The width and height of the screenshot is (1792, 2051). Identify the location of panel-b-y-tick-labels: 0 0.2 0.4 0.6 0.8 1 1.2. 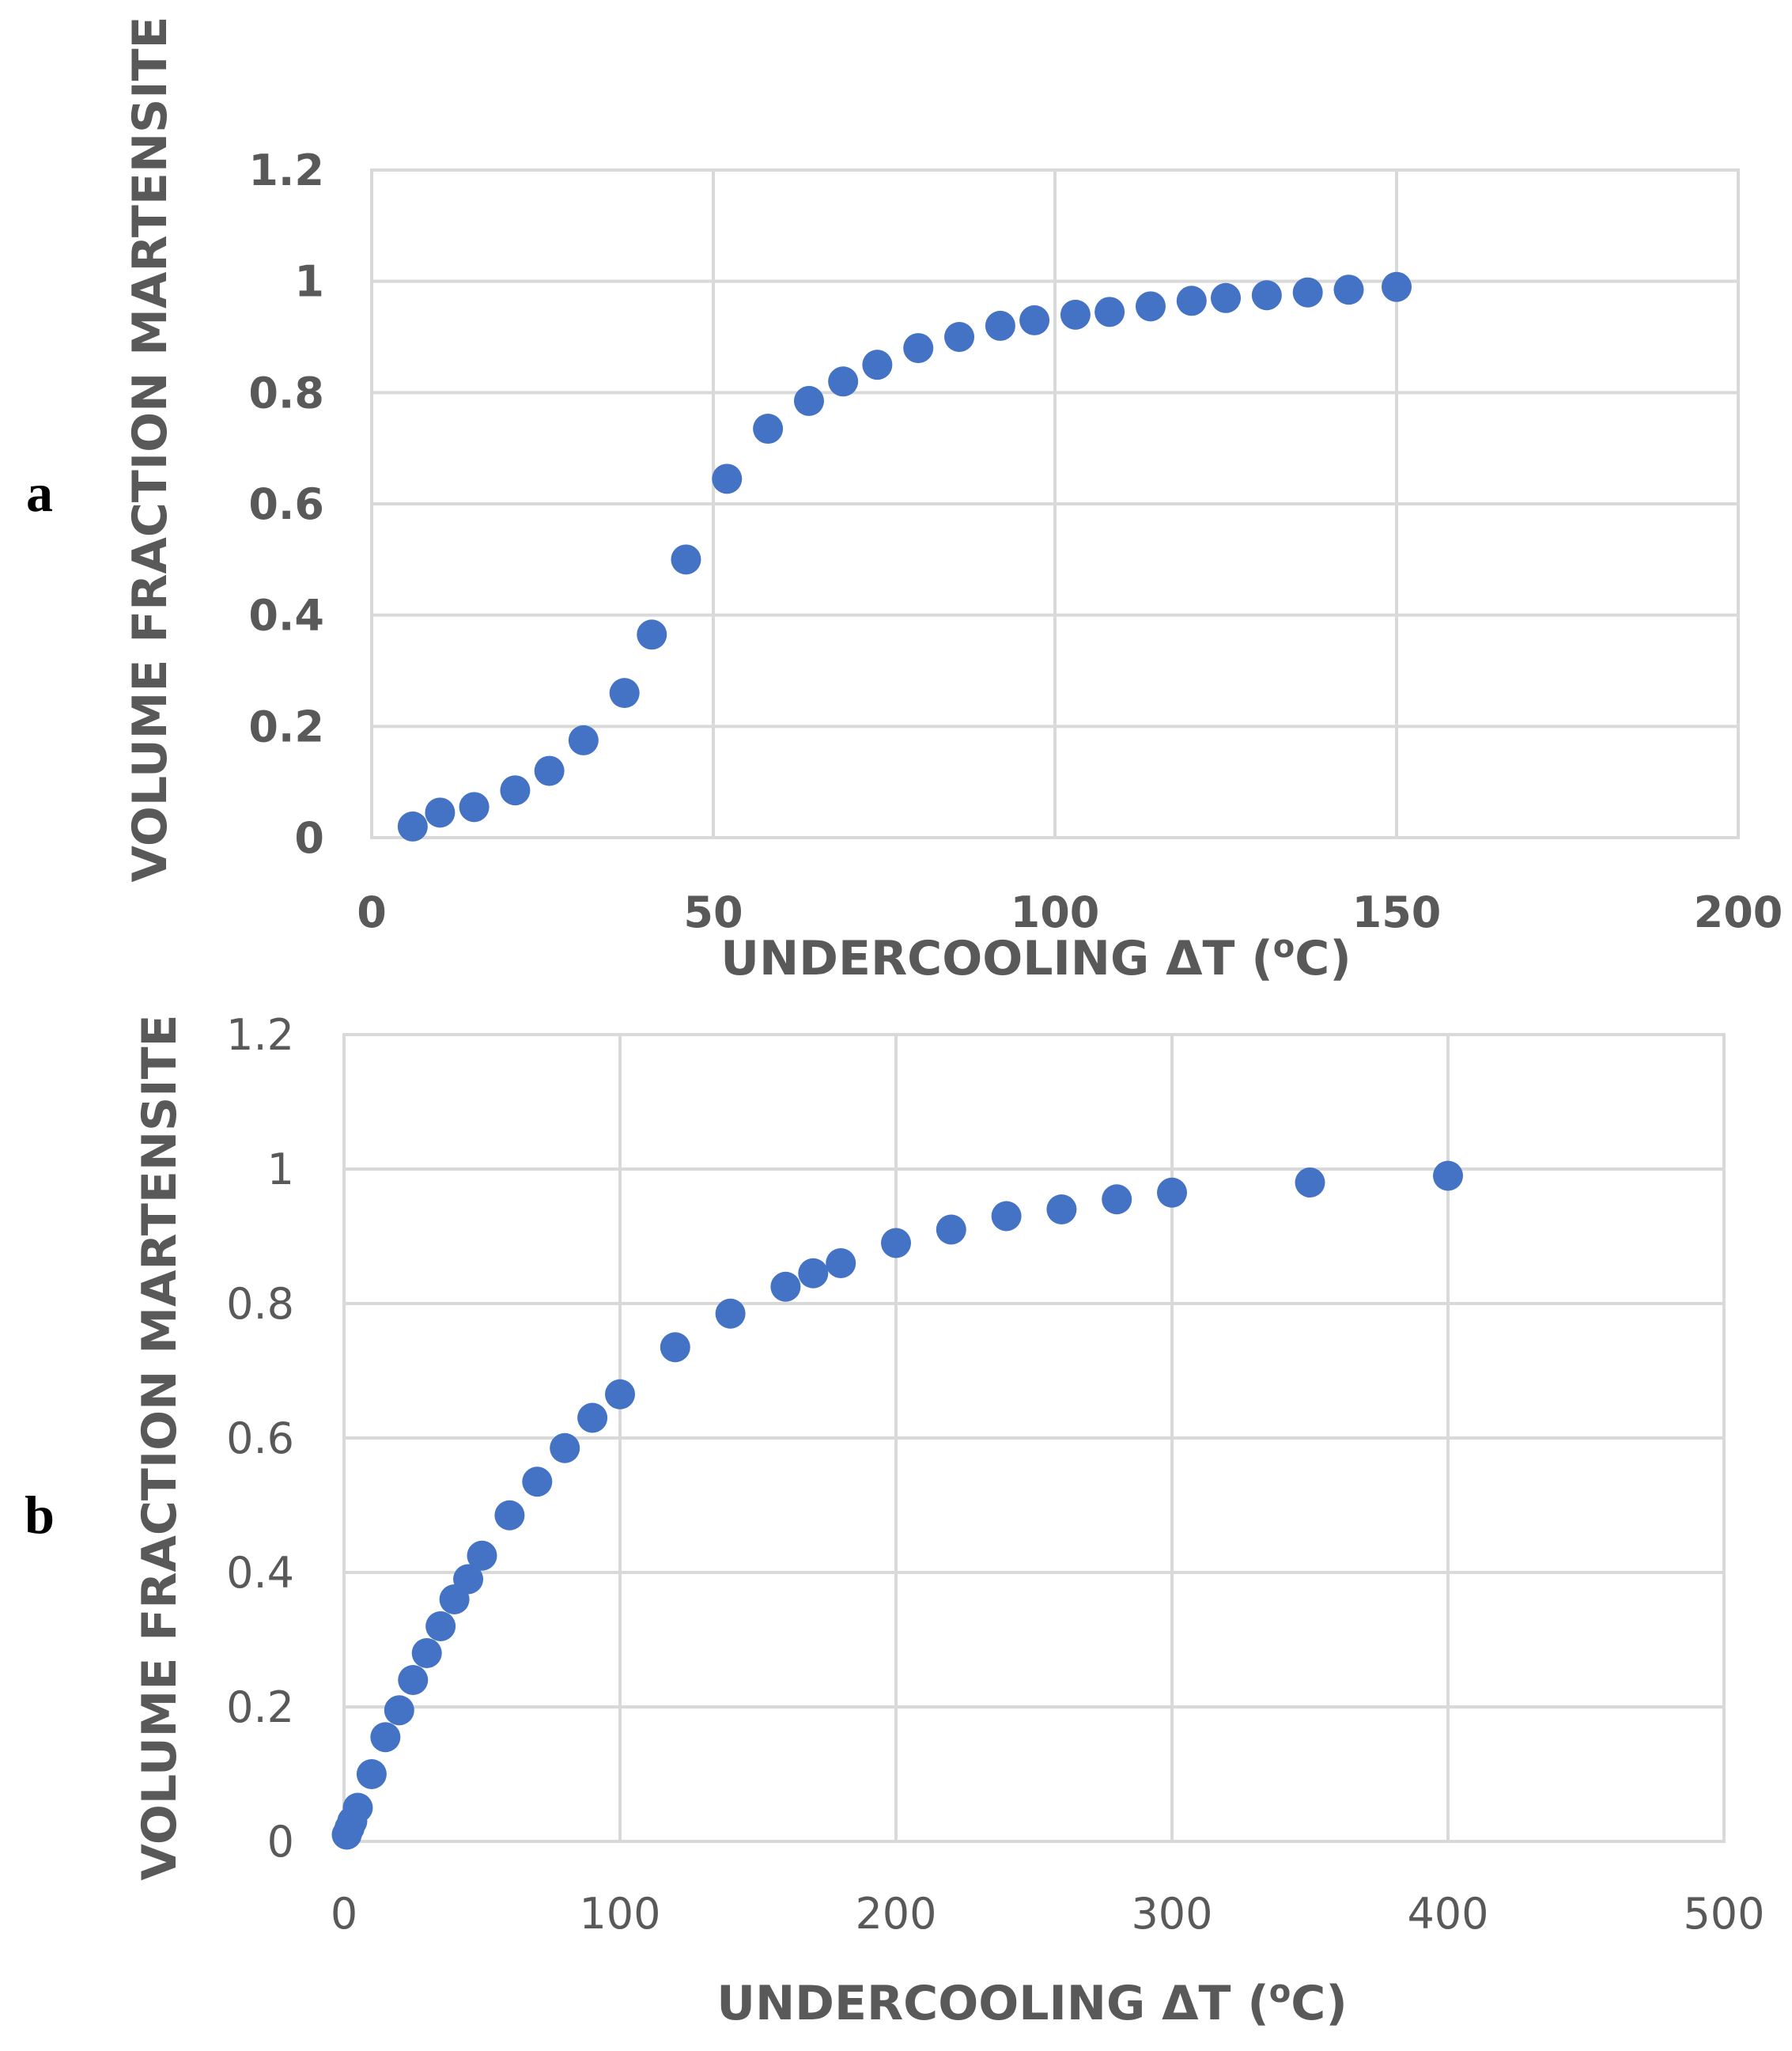
(260, 1438).